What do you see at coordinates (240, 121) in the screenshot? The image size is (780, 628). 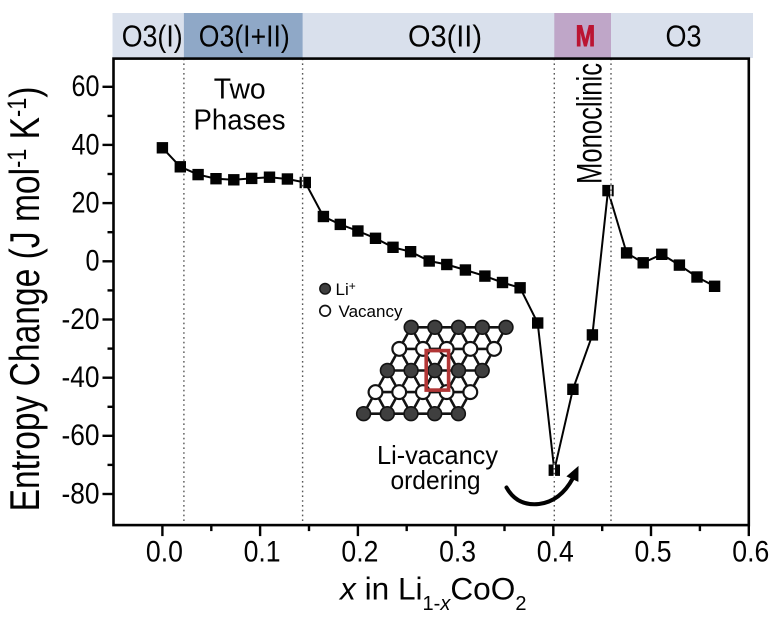 I see `svg-text: Phases` at bounding box center [240, 121].